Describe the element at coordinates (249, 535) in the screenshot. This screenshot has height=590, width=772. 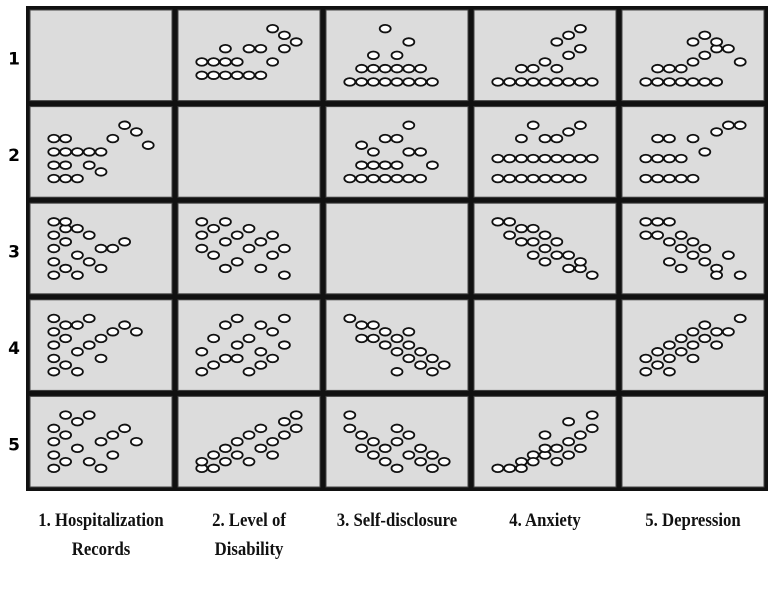
I see `variable-label: 2. Level of Disability` at that location.